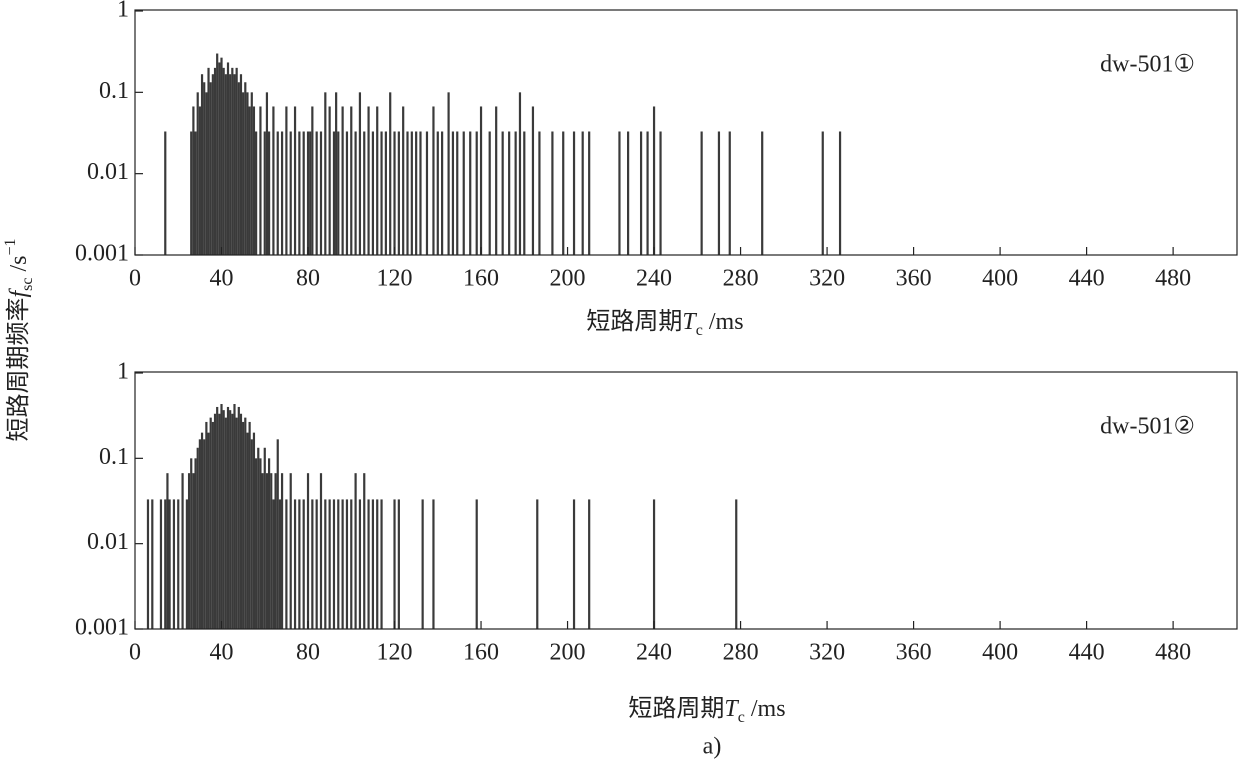 The height and width of the screenshot is (765, 1239). I want to click on x-tick-label: 160, so click(481, 279).